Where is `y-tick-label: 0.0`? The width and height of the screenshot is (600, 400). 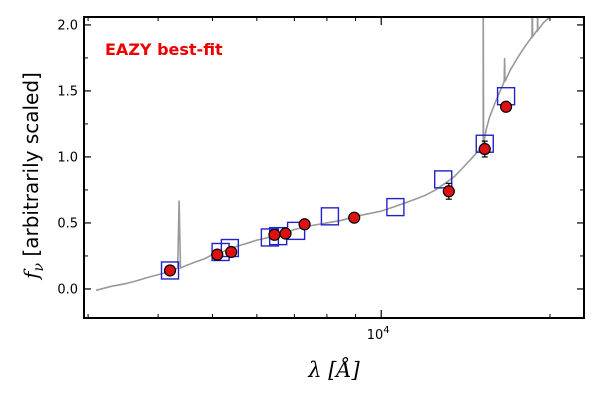 y-tick-label: 0.0 is located at coordinates (67, 289).